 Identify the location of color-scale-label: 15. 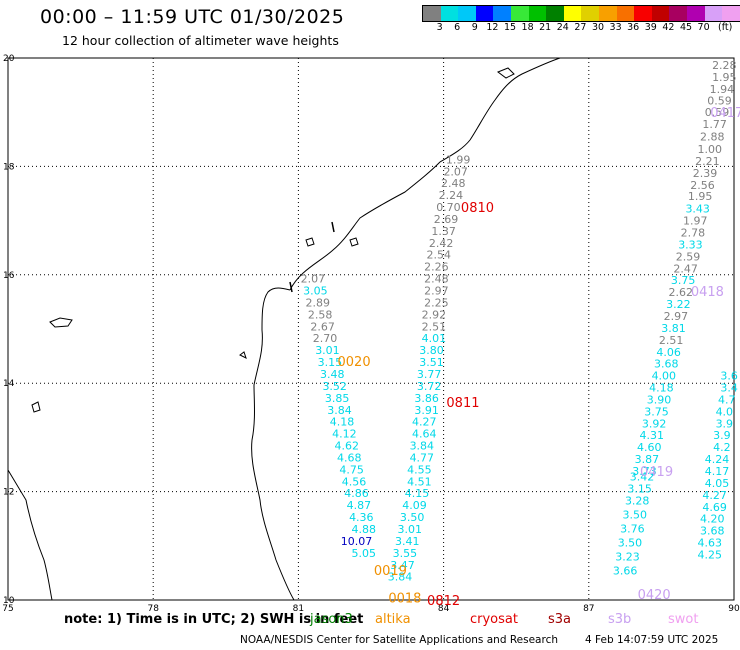
(510, 27).